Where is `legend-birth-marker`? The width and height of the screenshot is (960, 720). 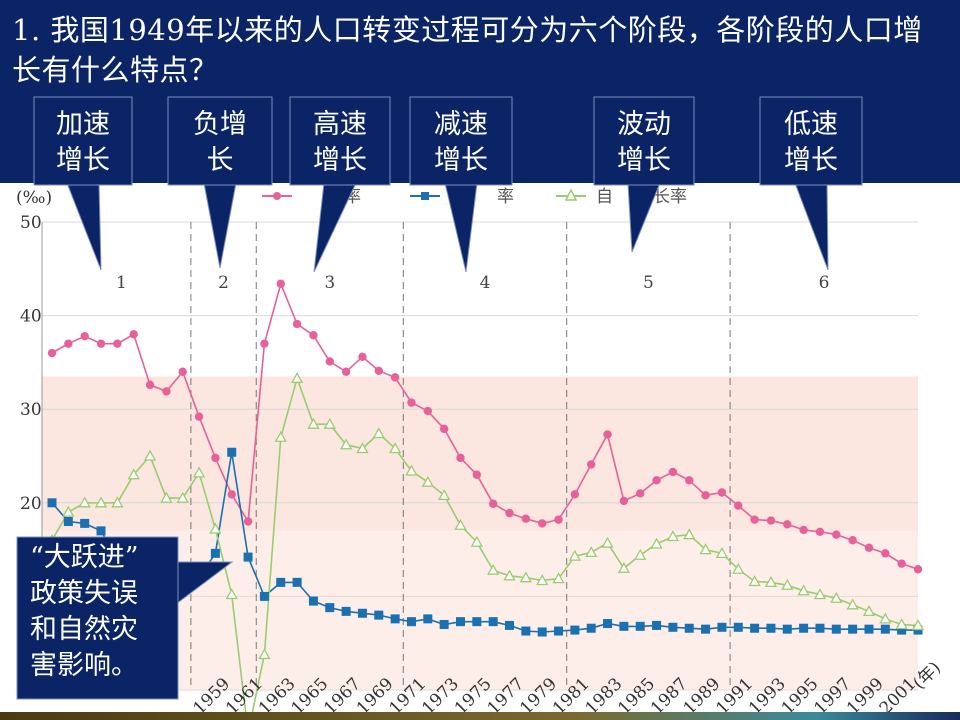
legend-birth-marker is located at coordinates (277, 196).